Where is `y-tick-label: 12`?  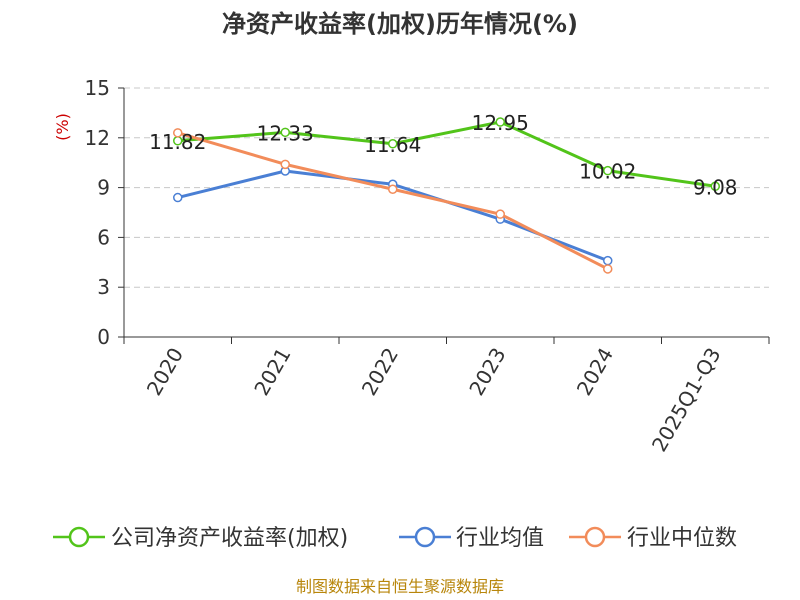 y-tick-label: 12 is located at coordinates (97, 138).